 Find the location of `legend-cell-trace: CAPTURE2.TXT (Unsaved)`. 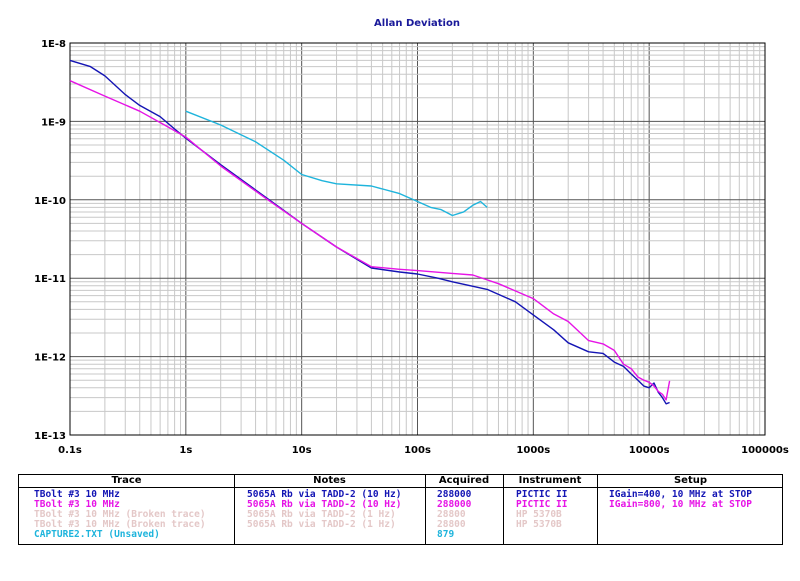

legend-cell-trace: CAPTURE2.TXT (Unsaved) is located at coordinates (97, 534).